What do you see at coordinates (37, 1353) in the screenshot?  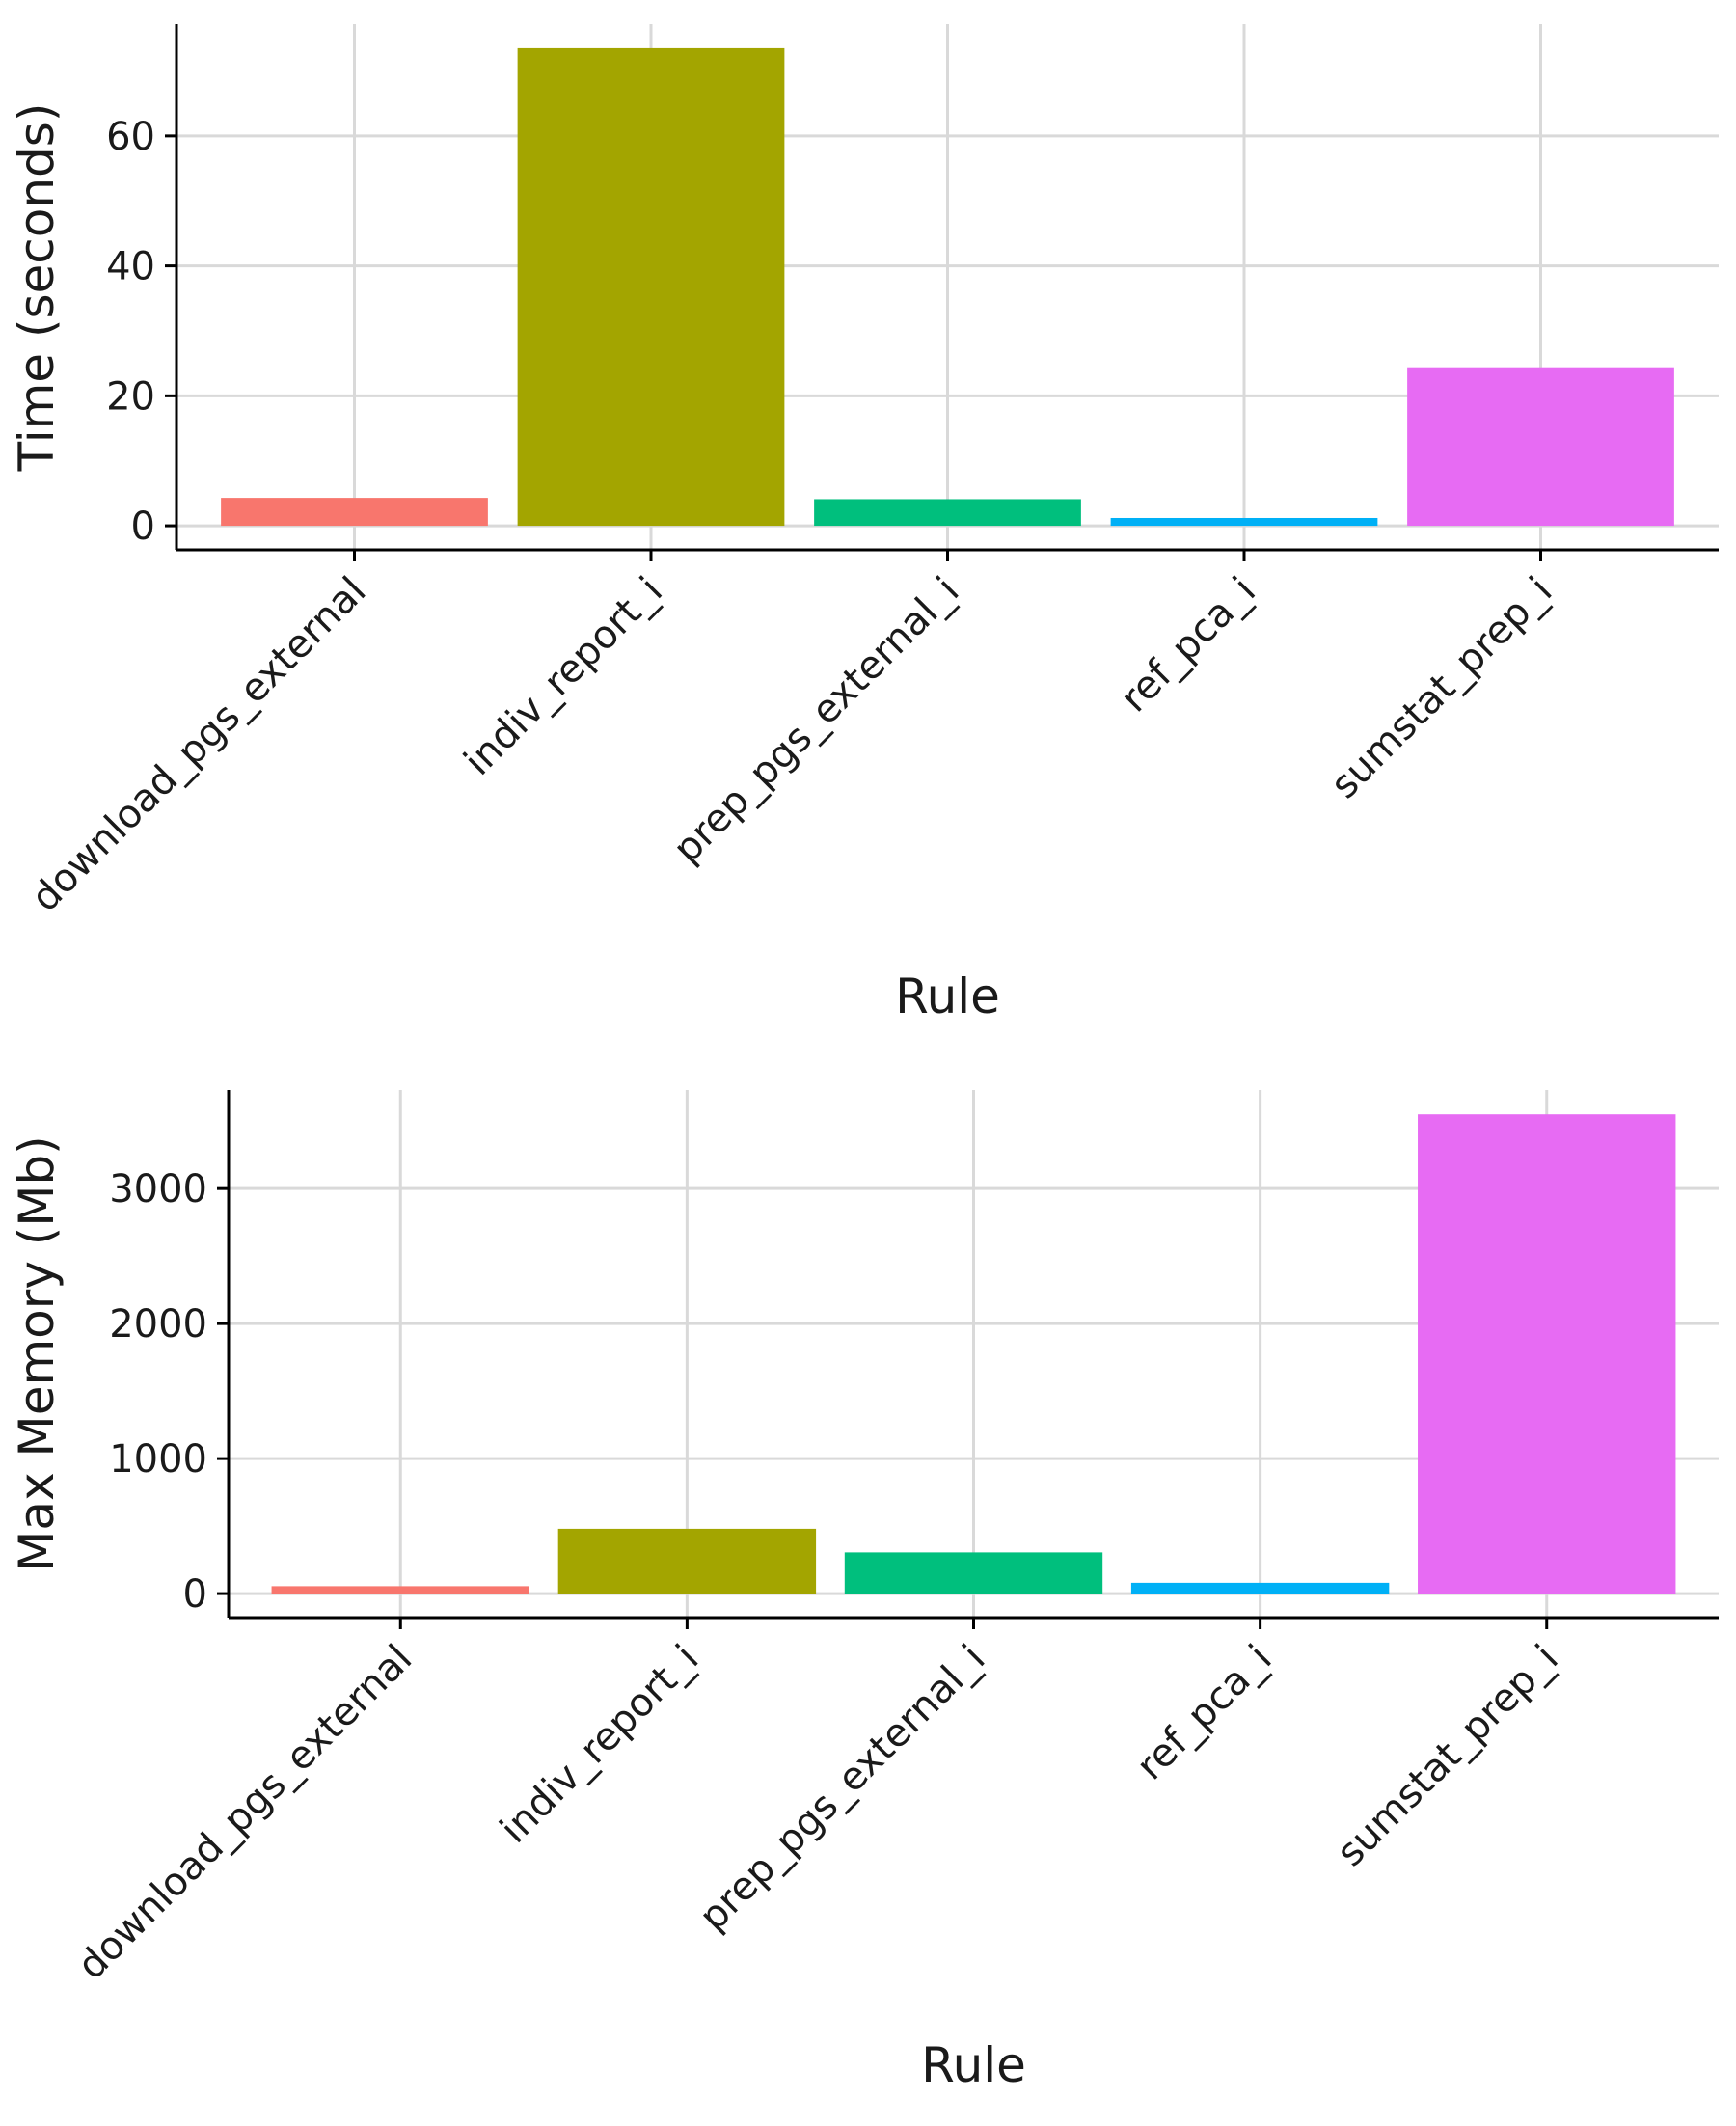 I see `memory-y-axis-title: Max Memory (Mb)` at bounding box center [37, 1353].